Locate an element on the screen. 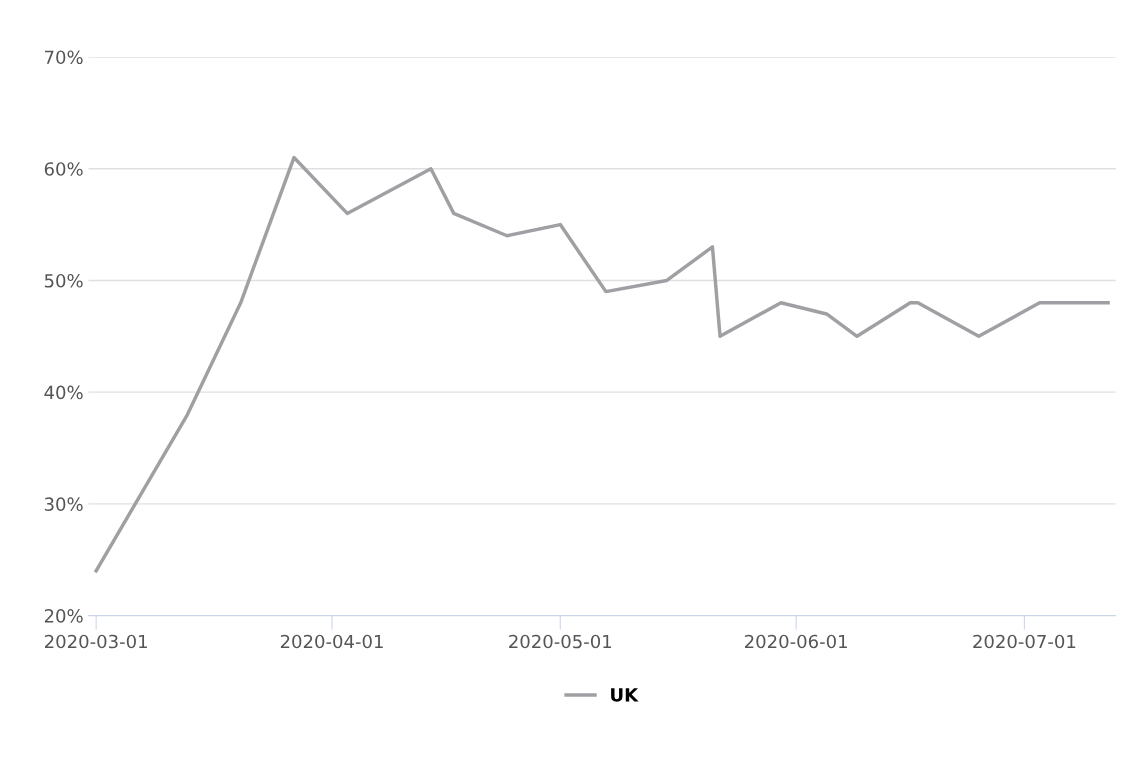 This screenshot has width=1135, height=760. x-tick-label: 2020-07-01 is located at coordinates (1024, 641).